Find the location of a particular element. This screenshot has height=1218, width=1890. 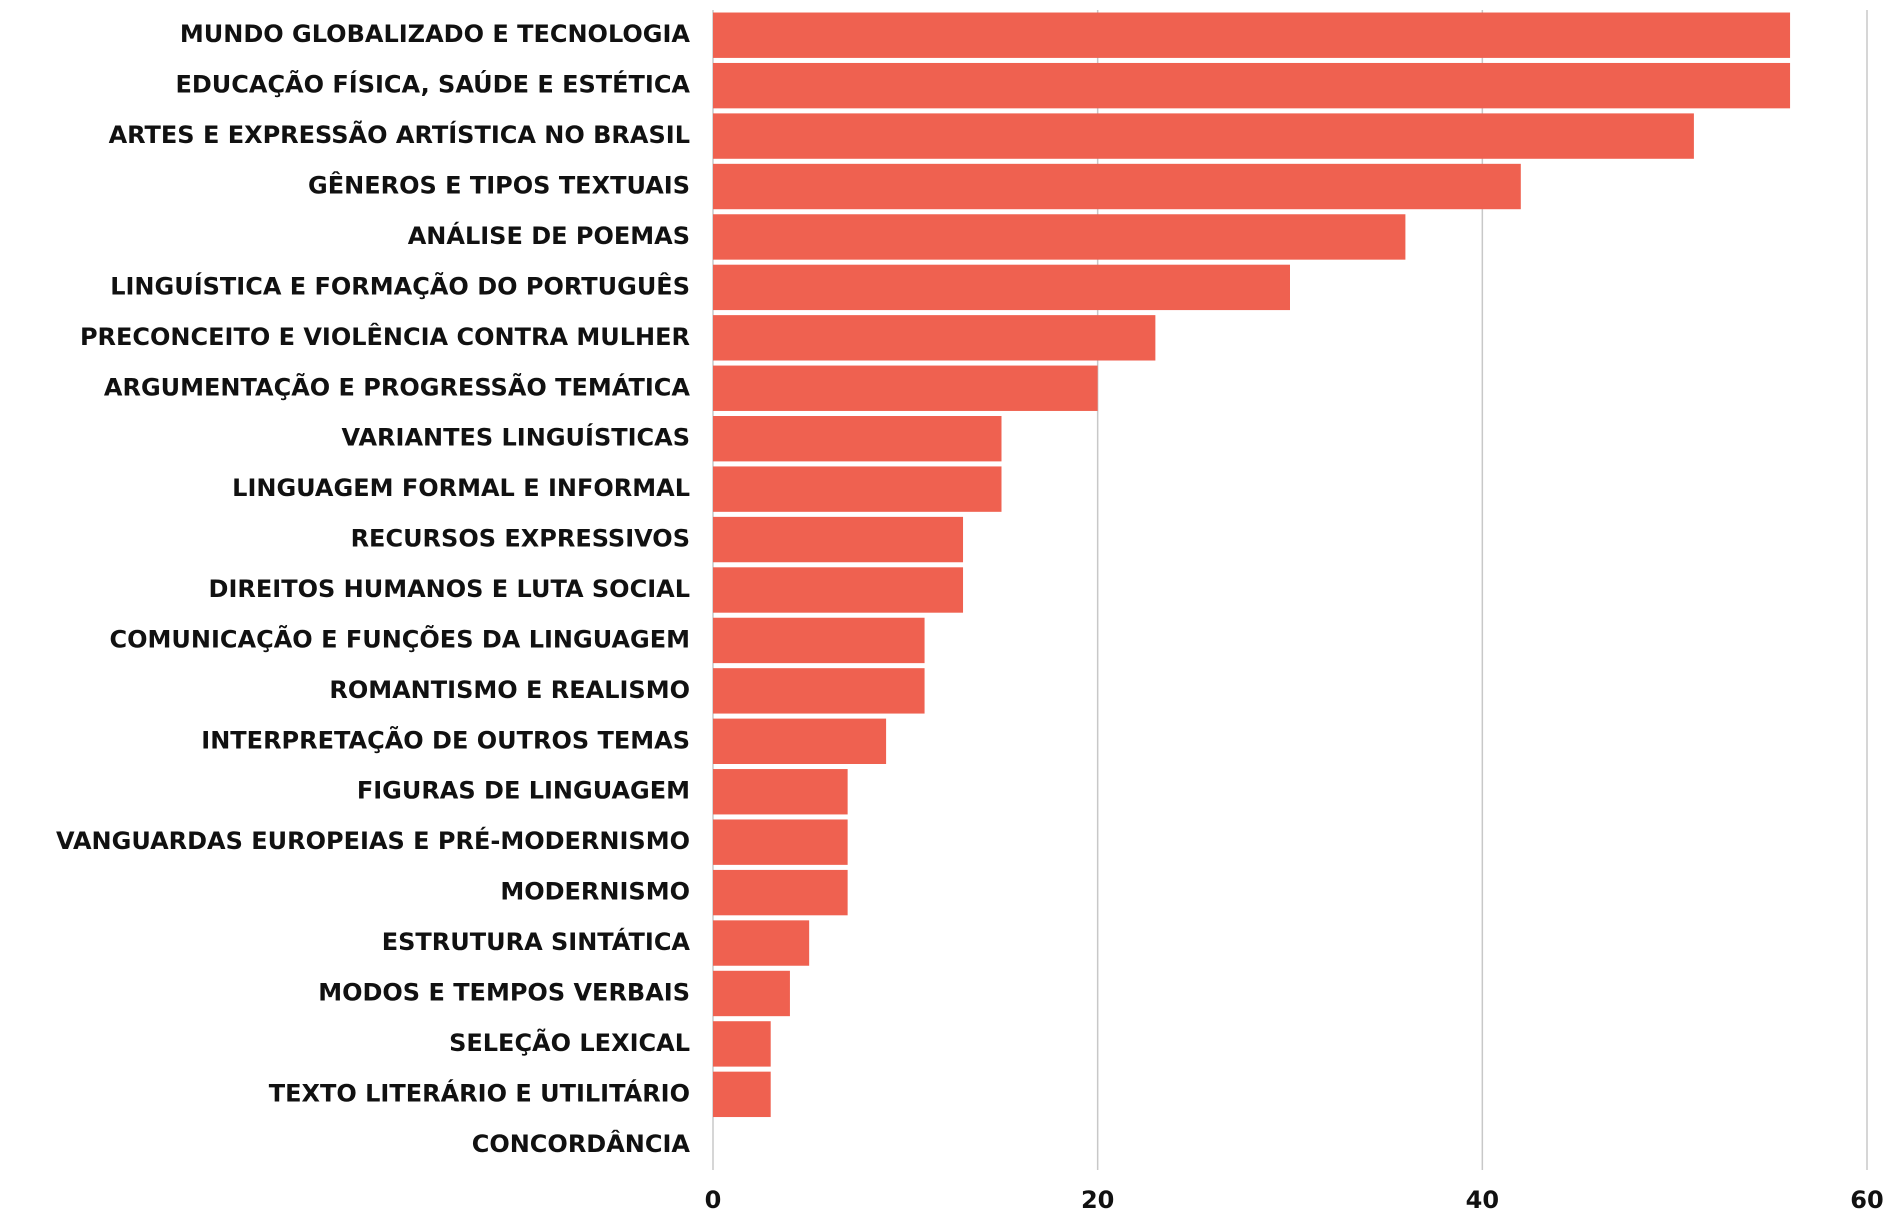

x-tick-label: 0 is located at coordinates (713, 1200).